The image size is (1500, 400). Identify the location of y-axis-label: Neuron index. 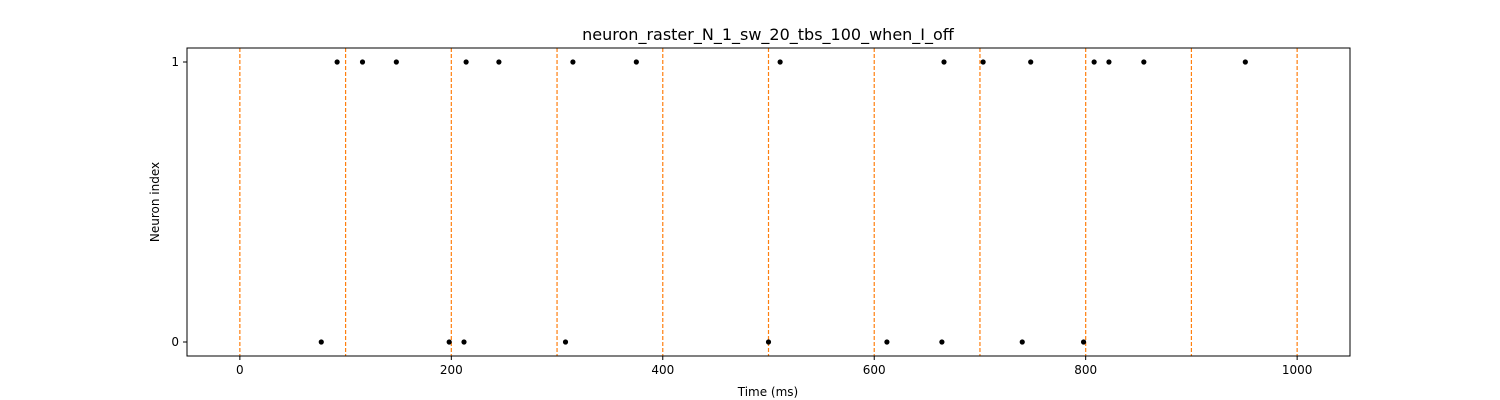
(155, 202).